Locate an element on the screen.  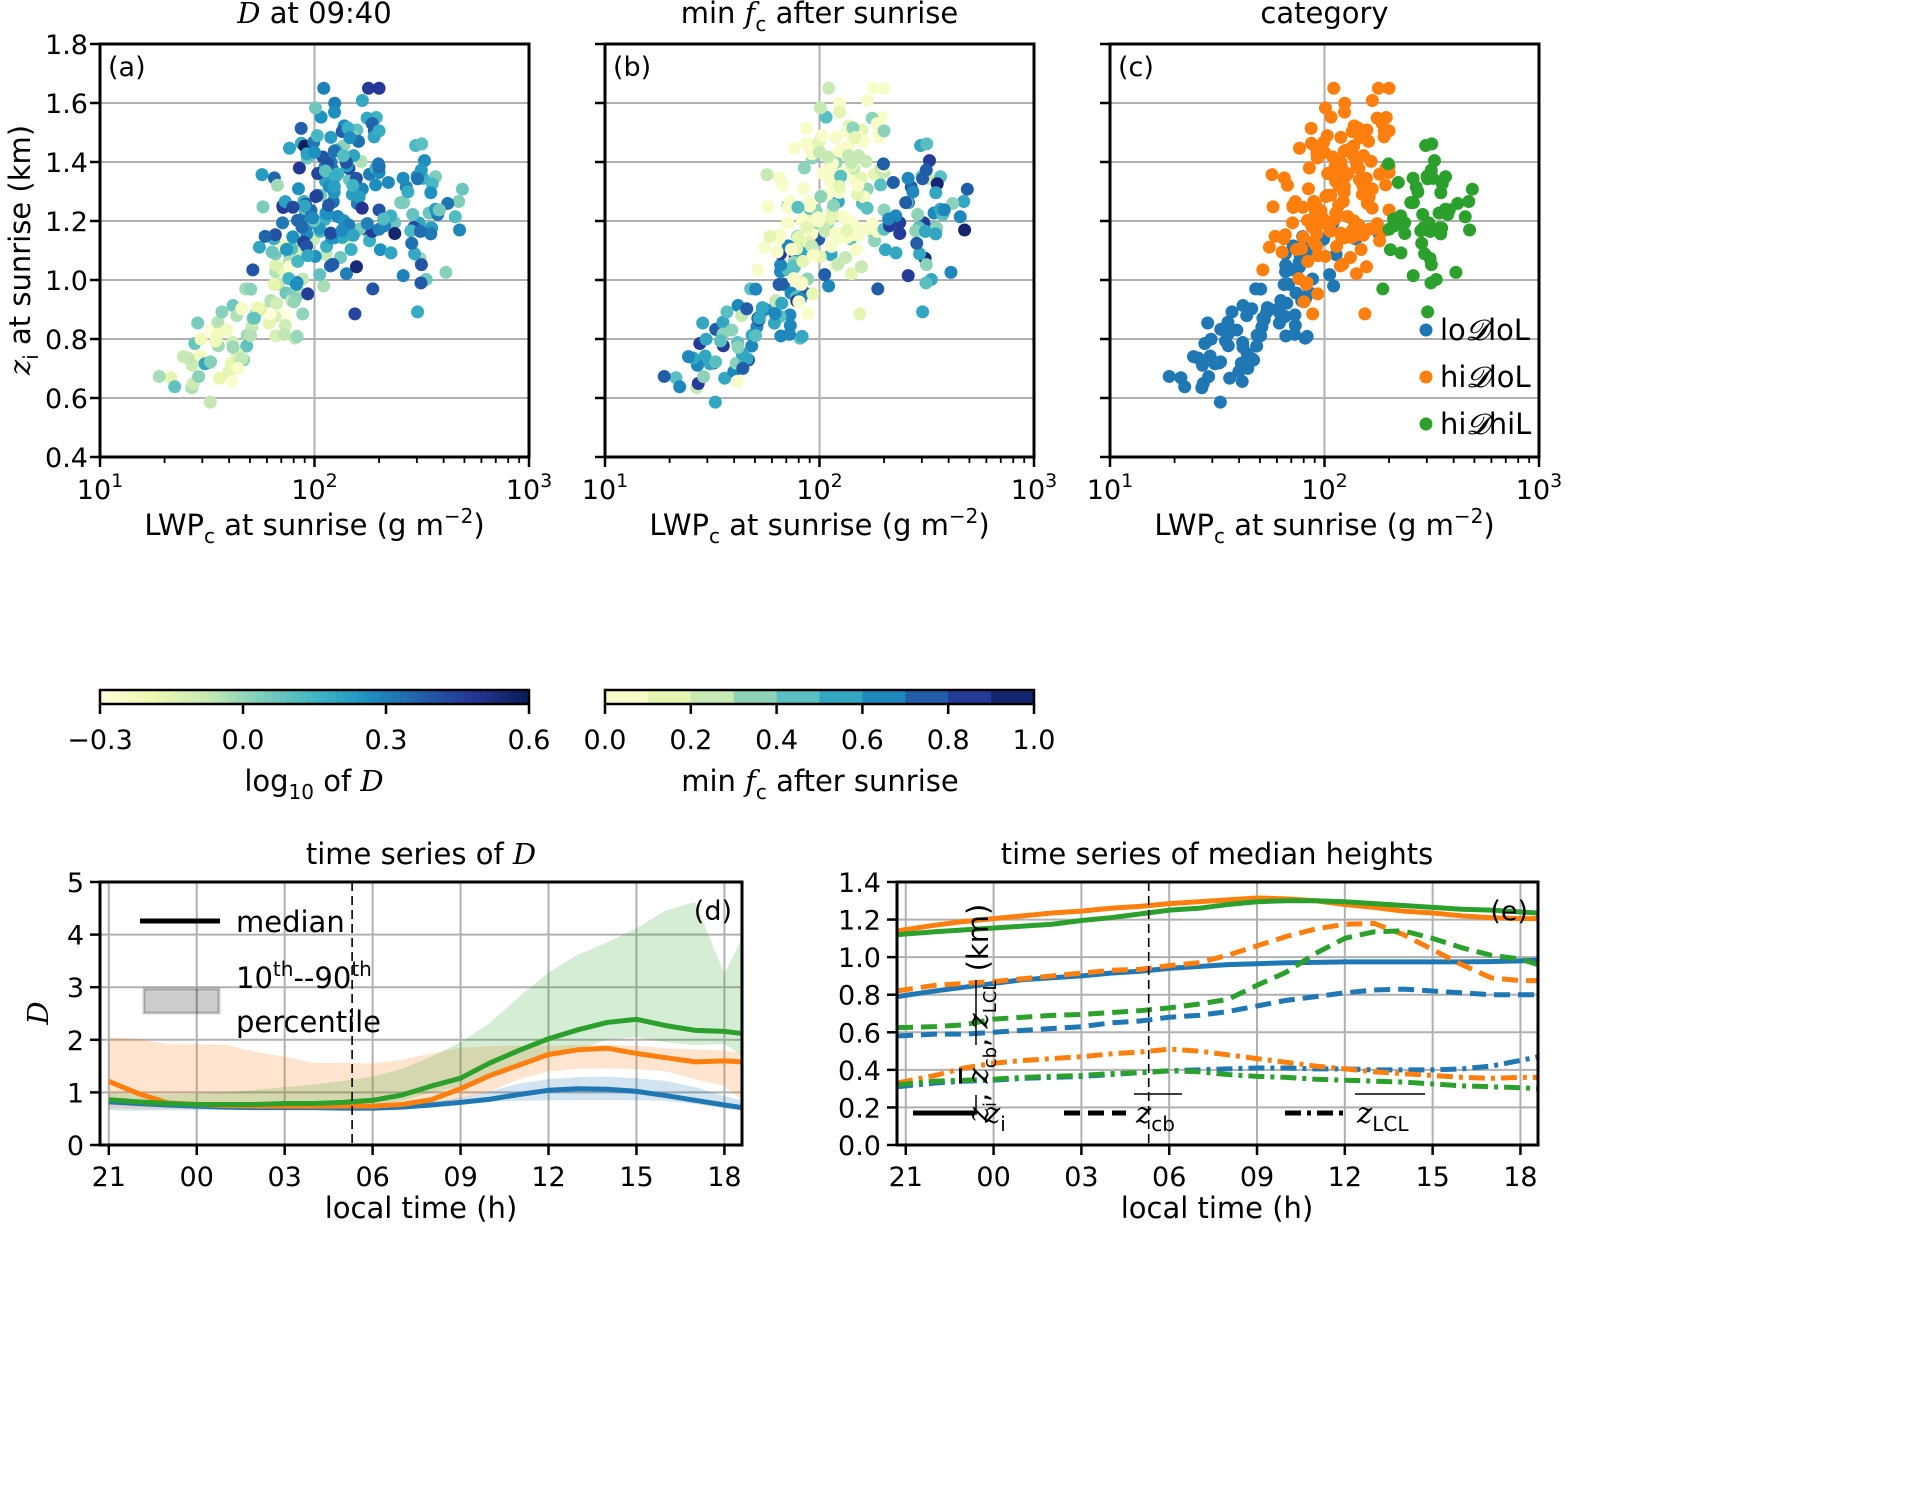
colorbar-tick-label: −0.3 is located at coordinates (100, 740).